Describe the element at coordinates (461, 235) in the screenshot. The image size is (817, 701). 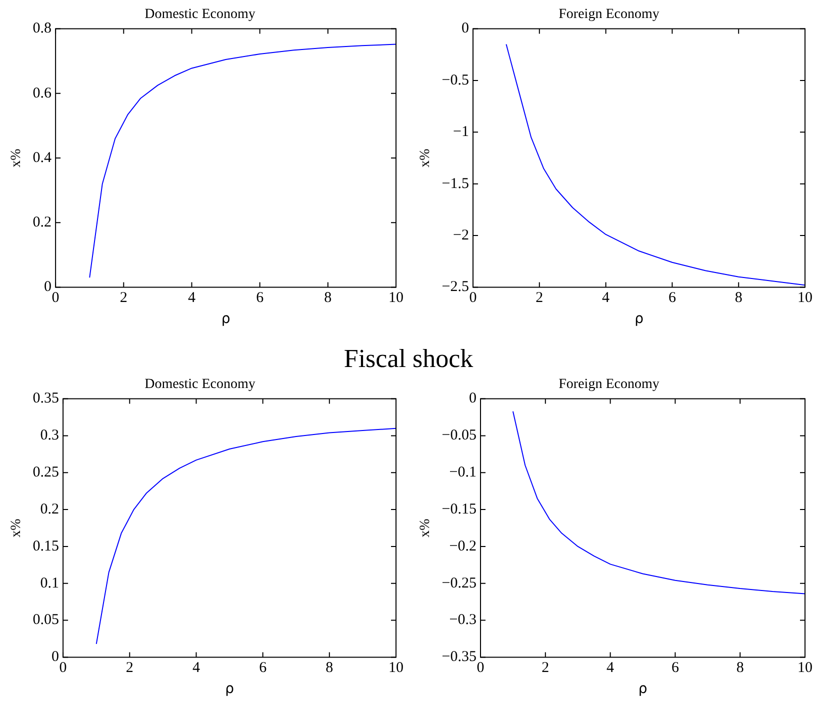
I see `y-tick-label: −2` at that location.